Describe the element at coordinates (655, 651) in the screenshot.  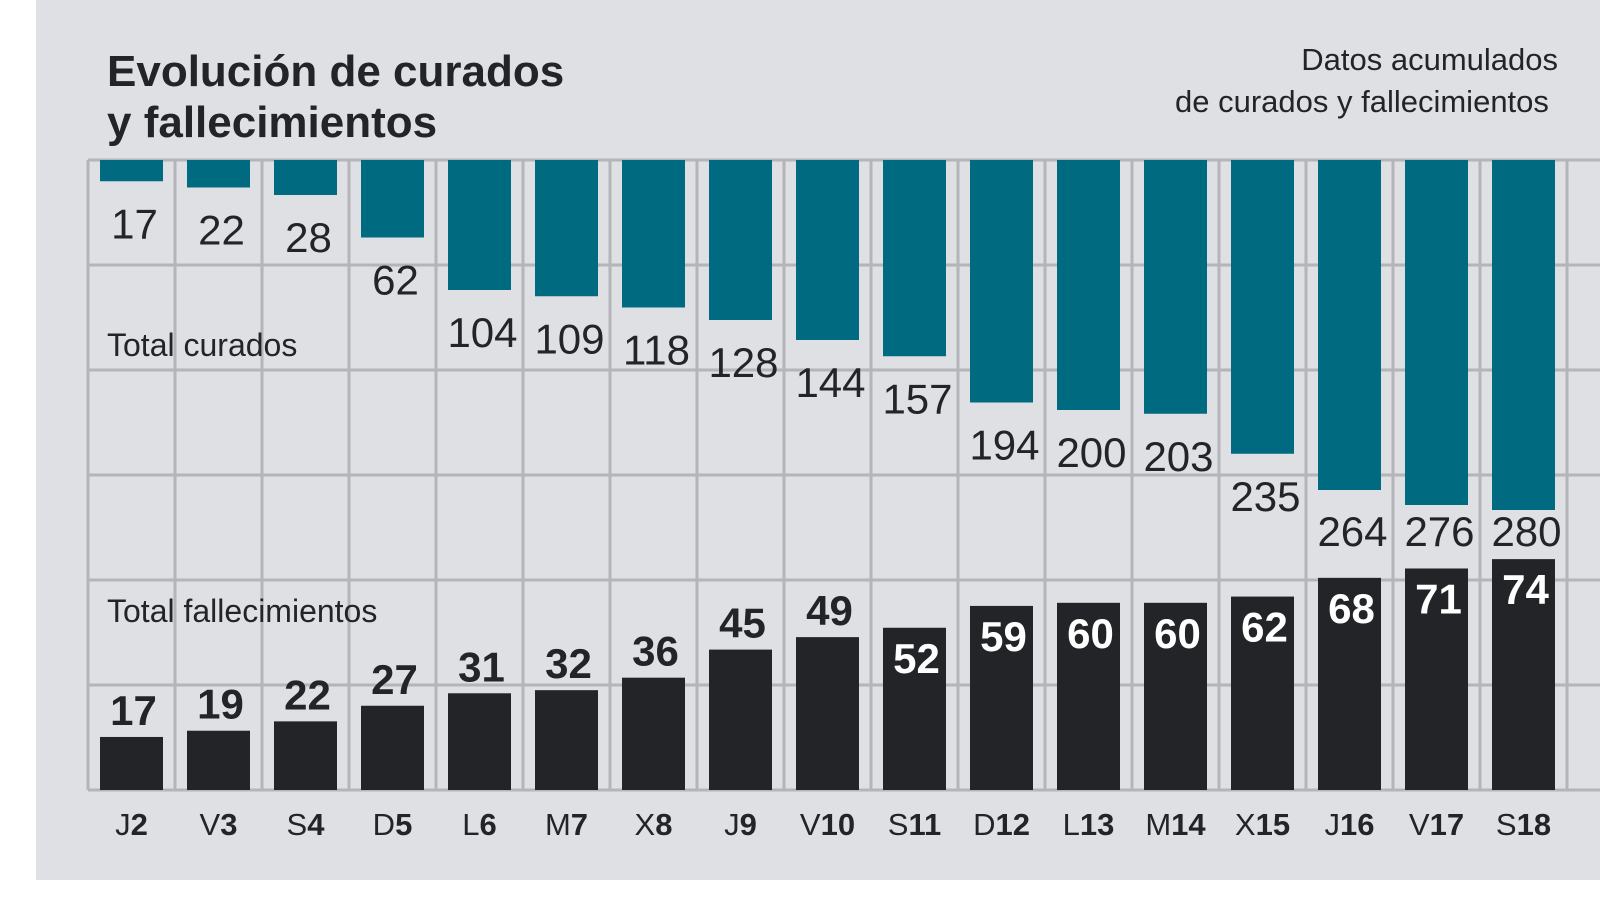
I see `data-label-fallecimientos: 36` at that location.